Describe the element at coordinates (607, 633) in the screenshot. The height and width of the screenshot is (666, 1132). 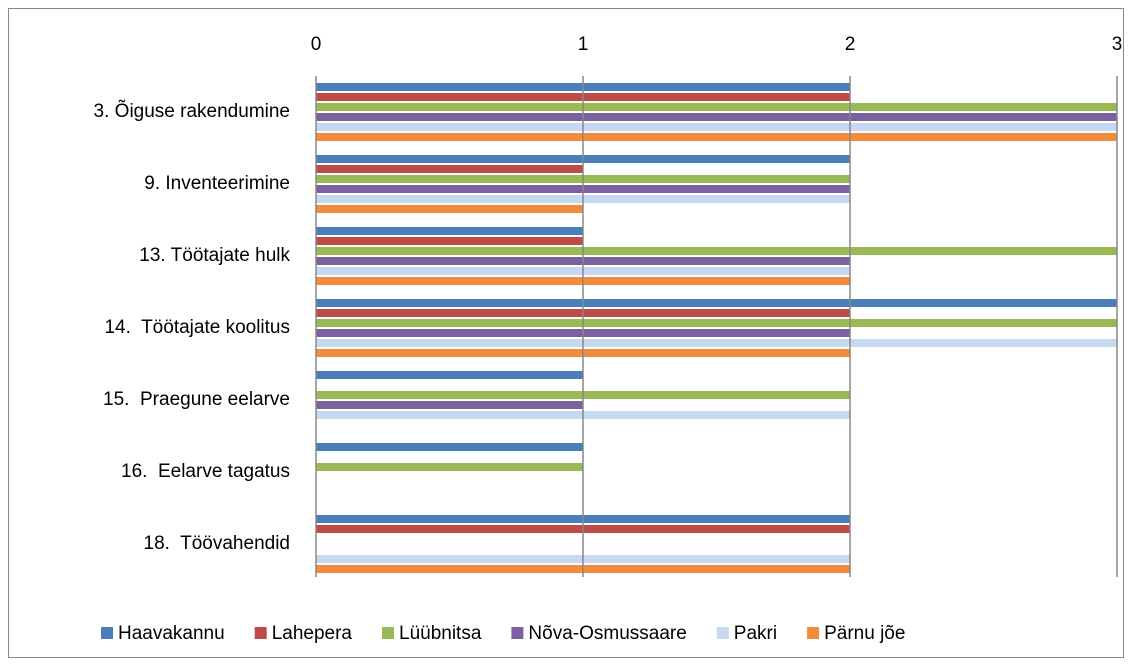
I see `legend-label: Nõva-Osmussaare` at that location.